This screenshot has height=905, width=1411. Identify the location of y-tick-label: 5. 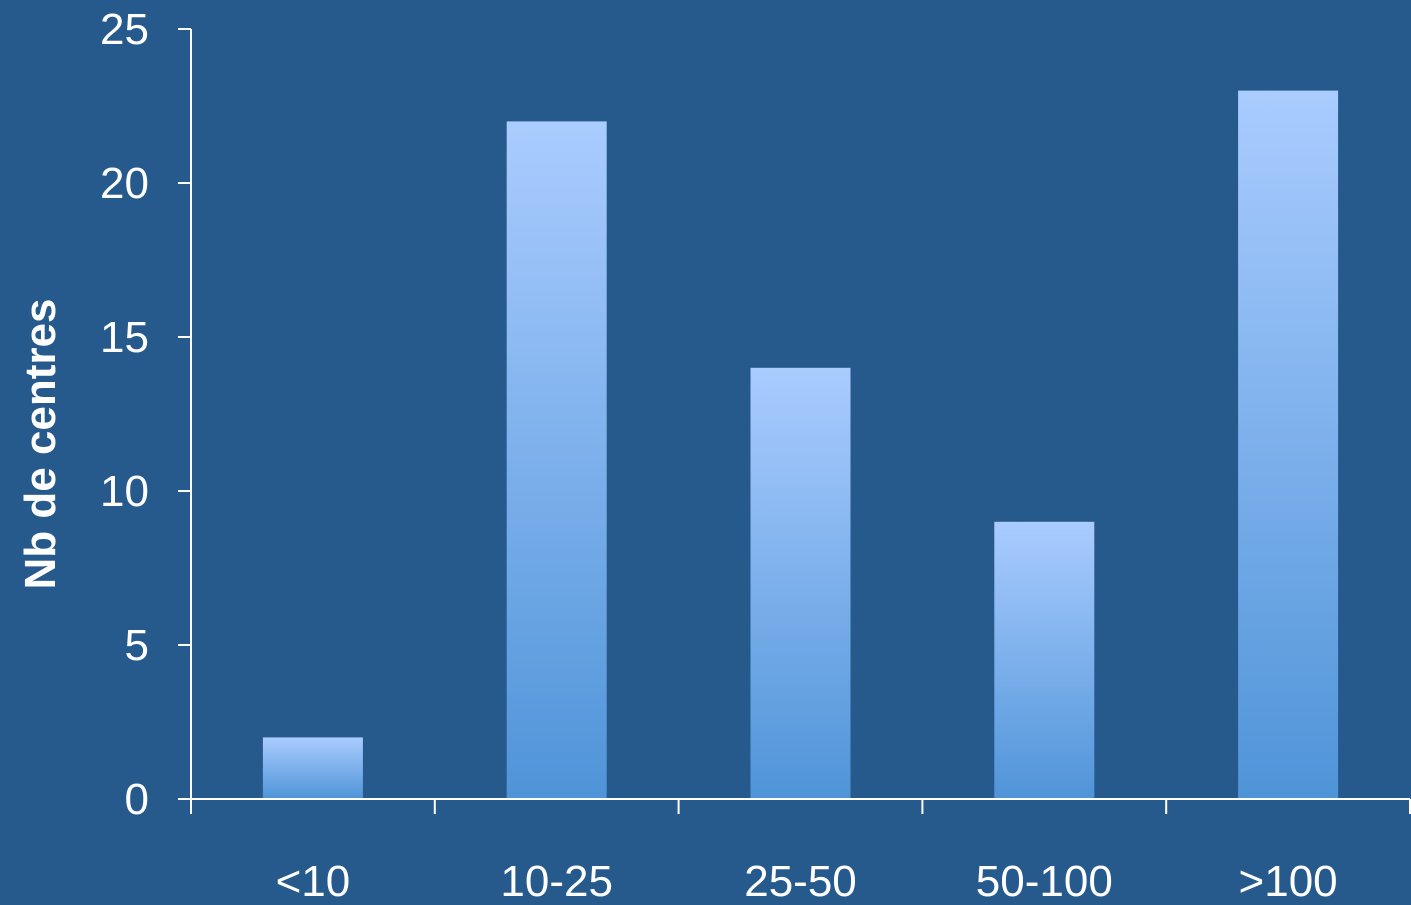
(137, 645).